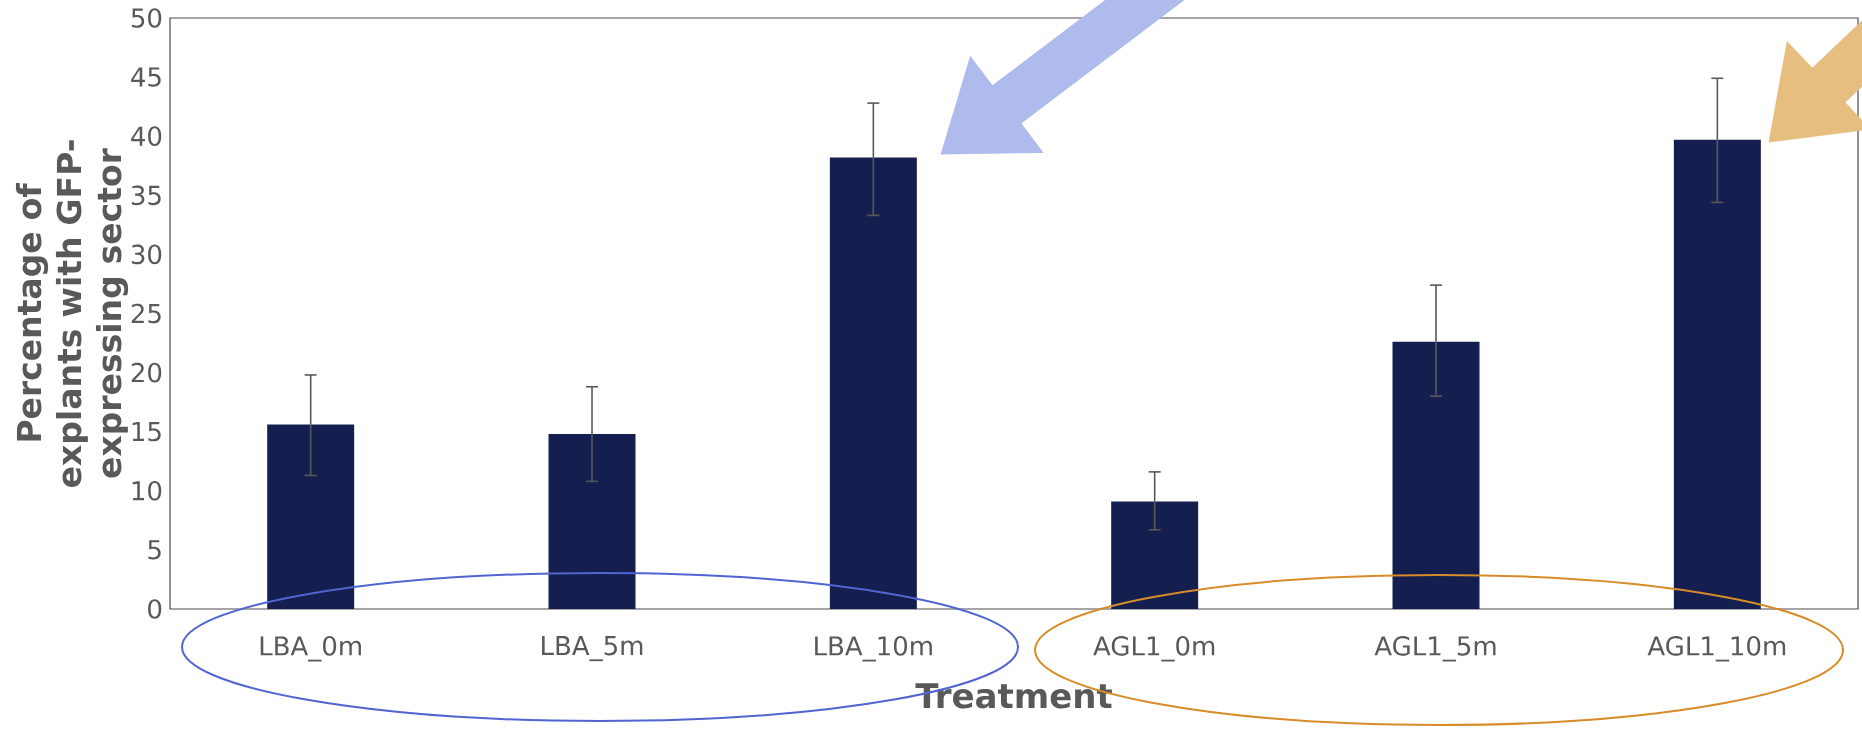 This screenshot has width=1862, height=731. What do you see at coordinates (1154, 649) in the screenshot?
I see `x-tick-label: AGL1_0m` at bounding box center [1154, 649].